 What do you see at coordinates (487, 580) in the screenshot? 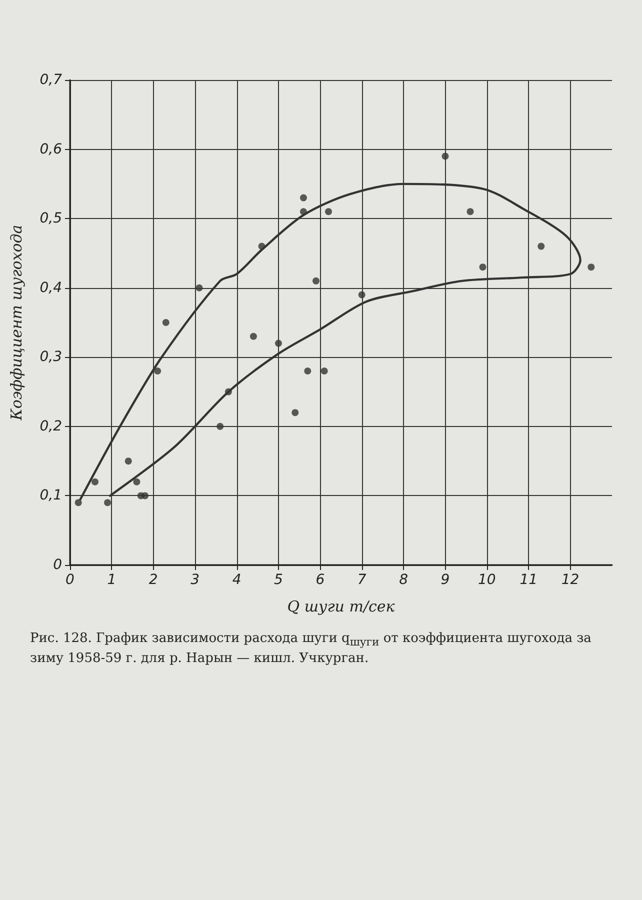
I see `x-tick-label: 10` at bounding box center [487, 580].